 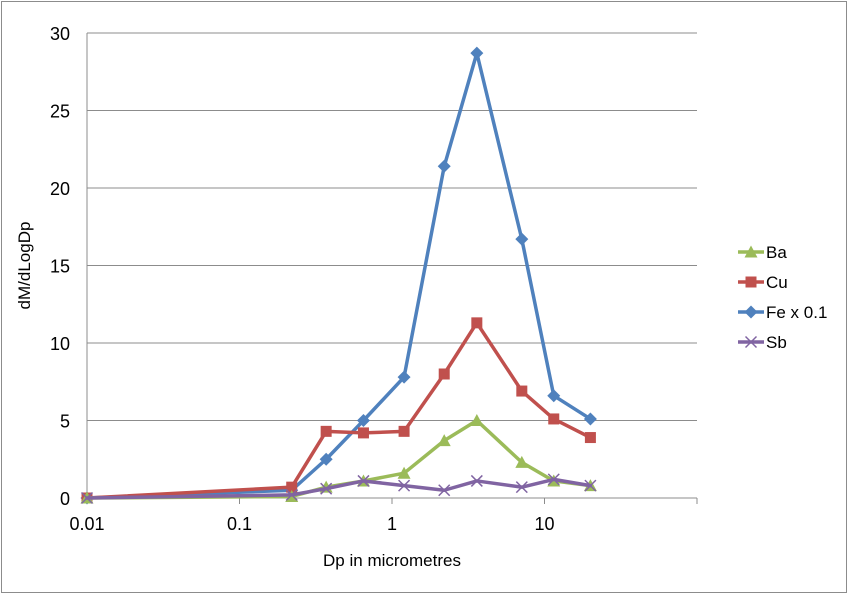 I want to click on y-axis-label: dM/dLogDp, so click(x=24, y=266).